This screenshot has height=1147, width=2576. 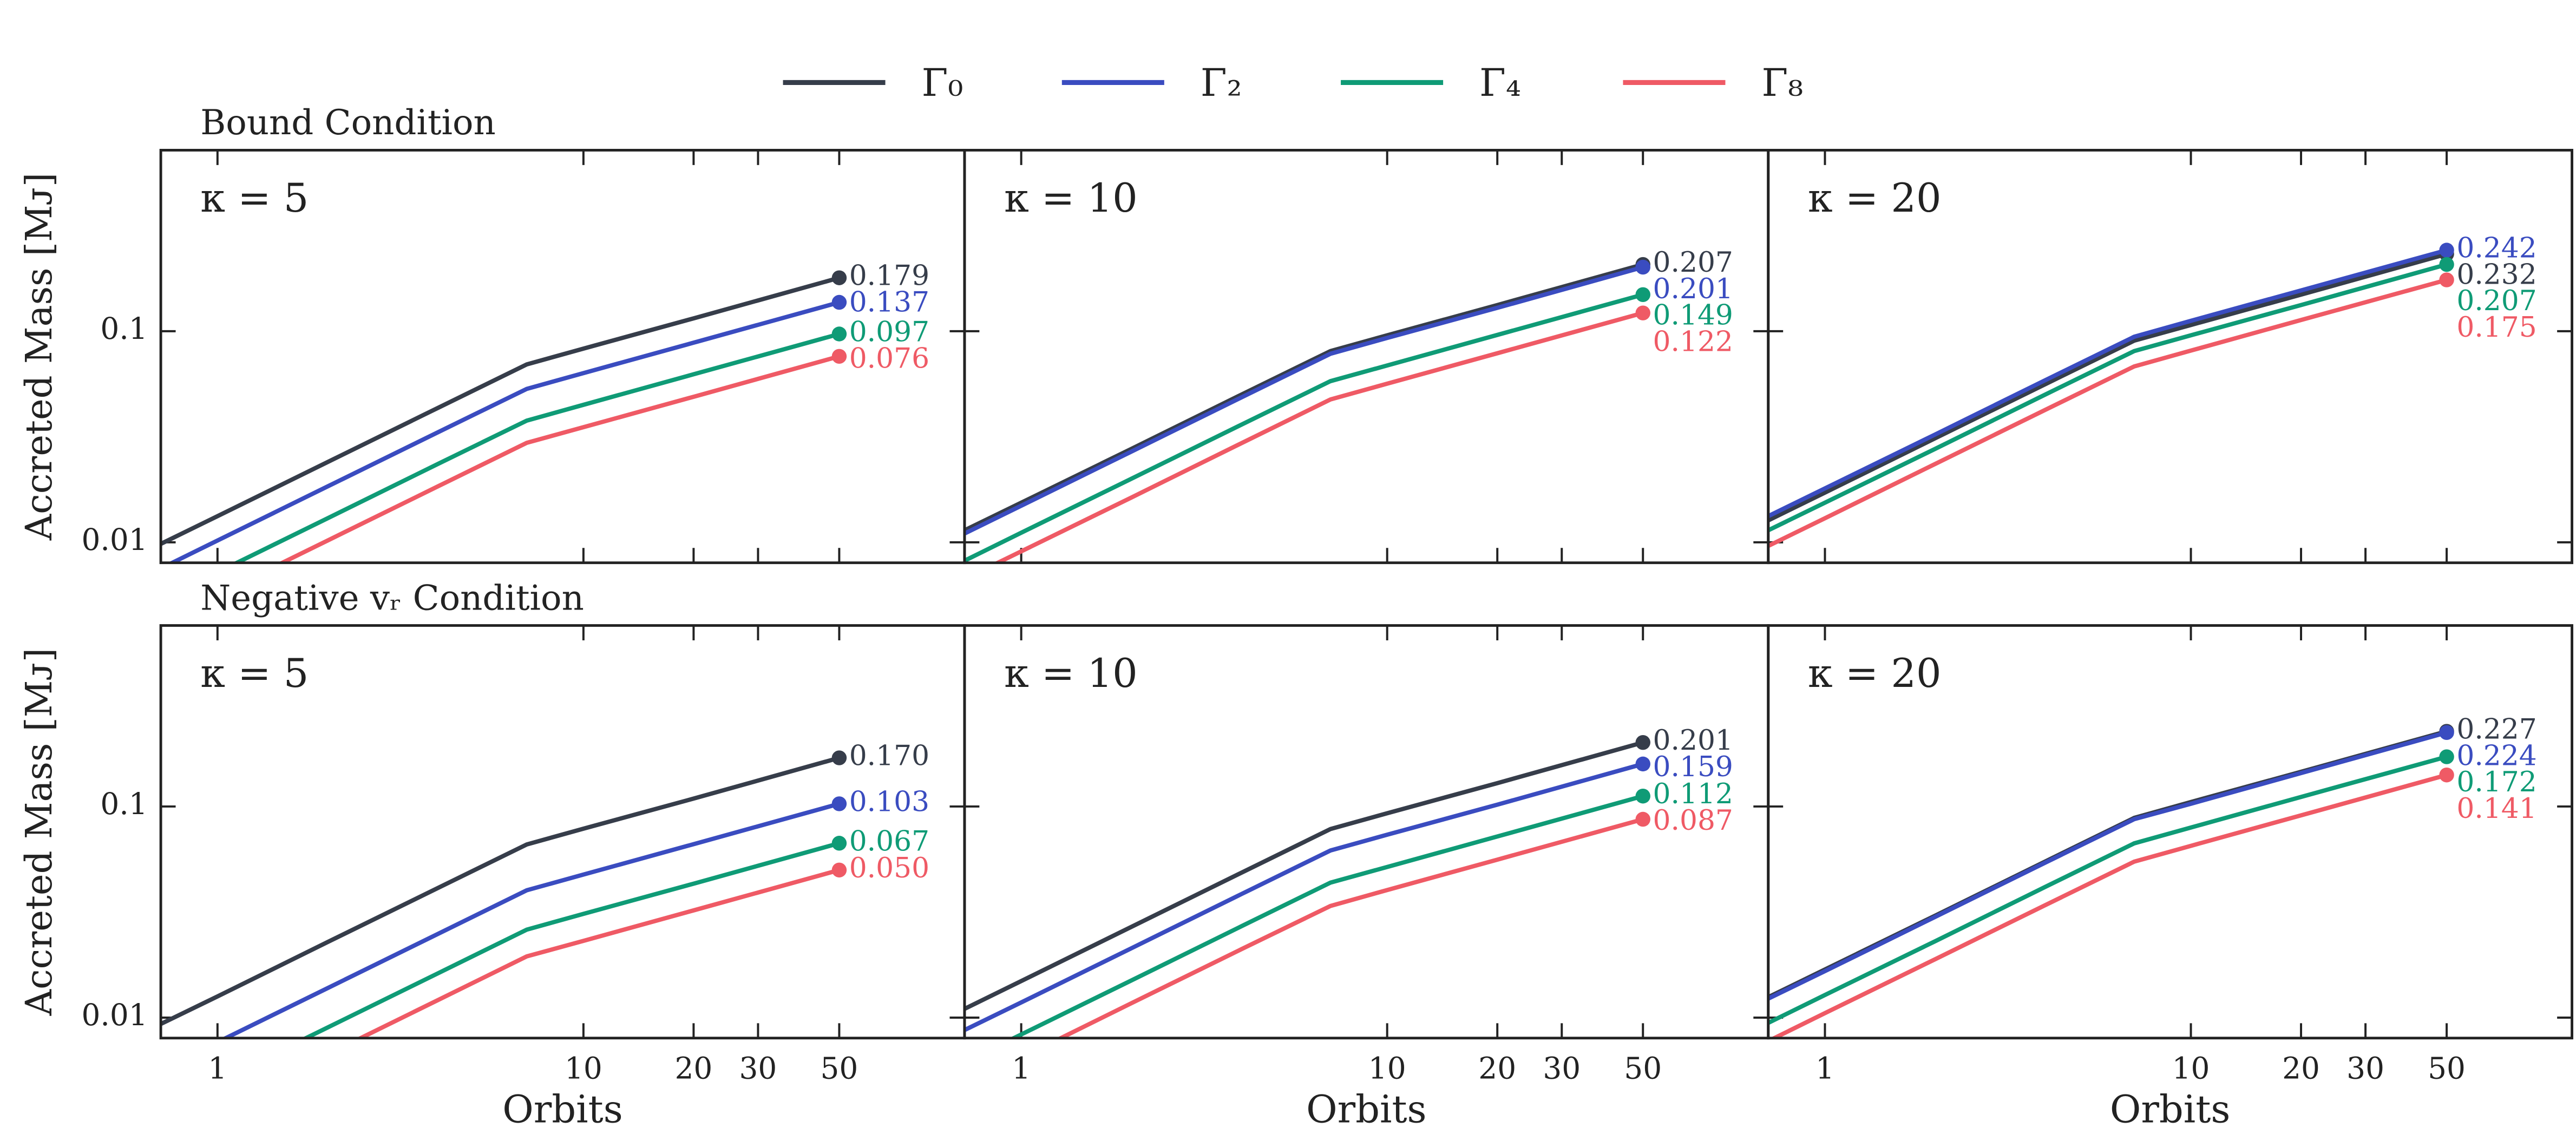 What do you see at coordinates (1875, 198) in the screenshot?
I see `panel-label: κ = 20` at bounding box center [1875, 198].